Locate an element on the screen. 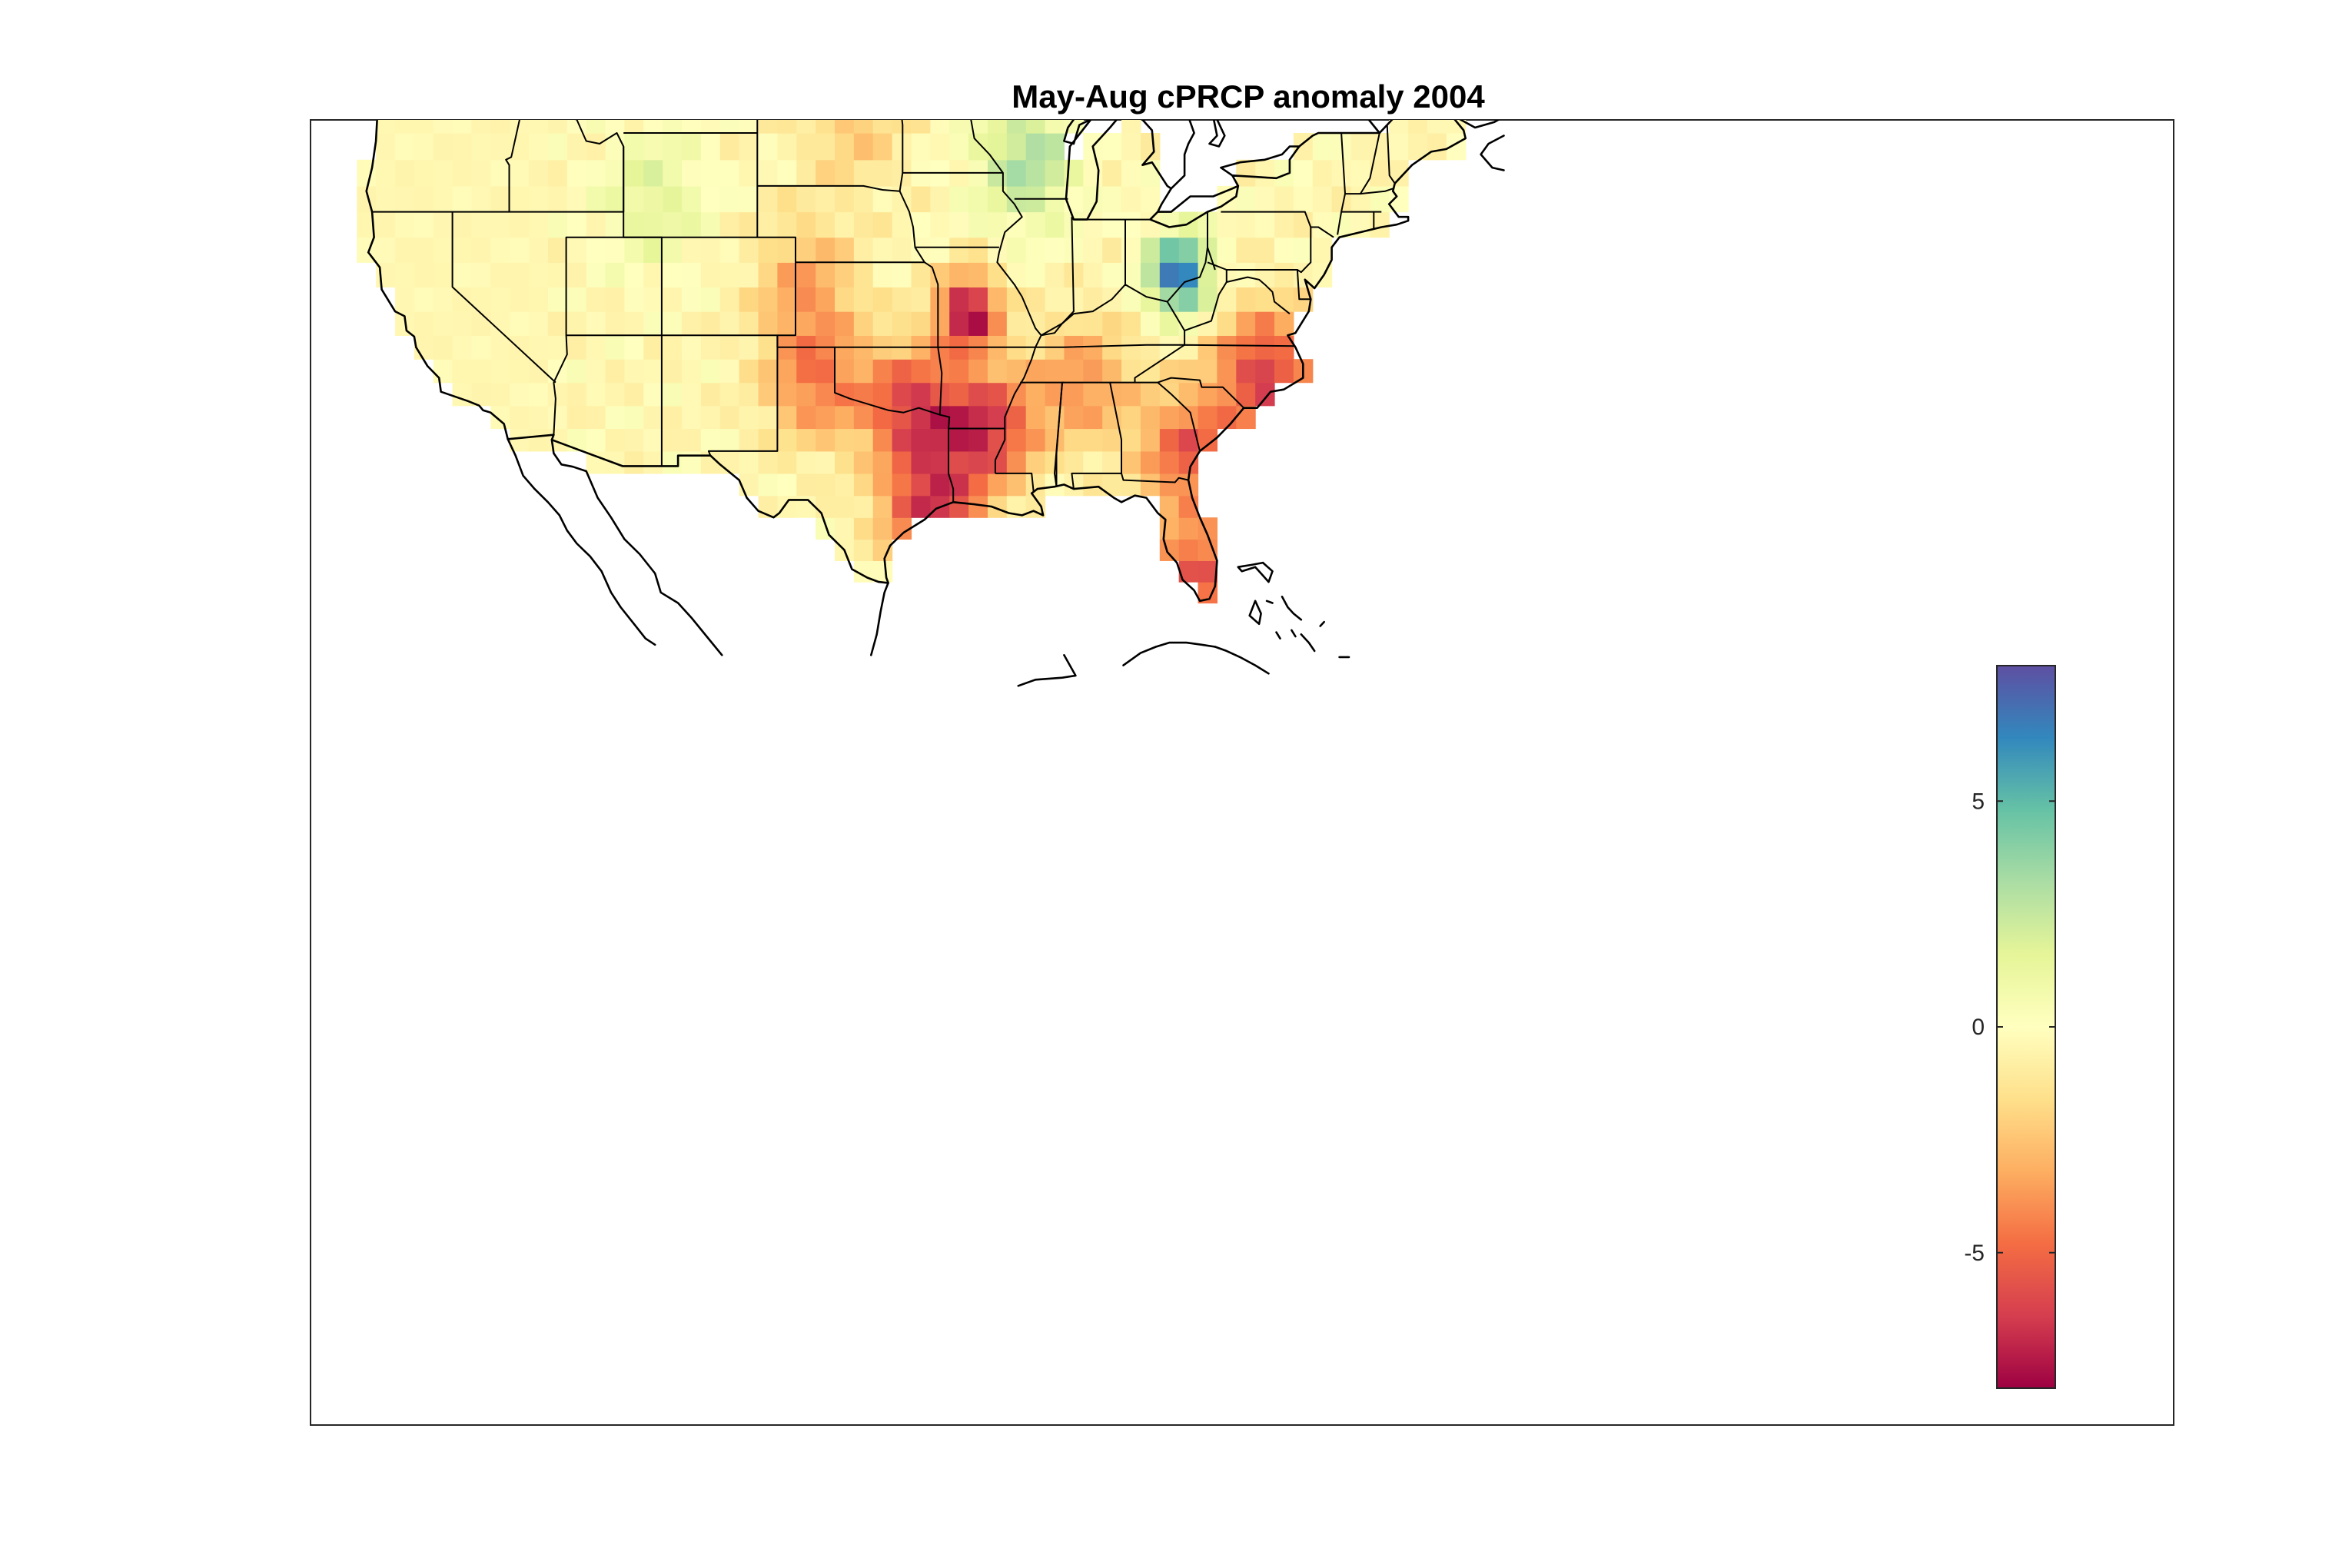  canada-coastline is located at coordinates (1260, 161).